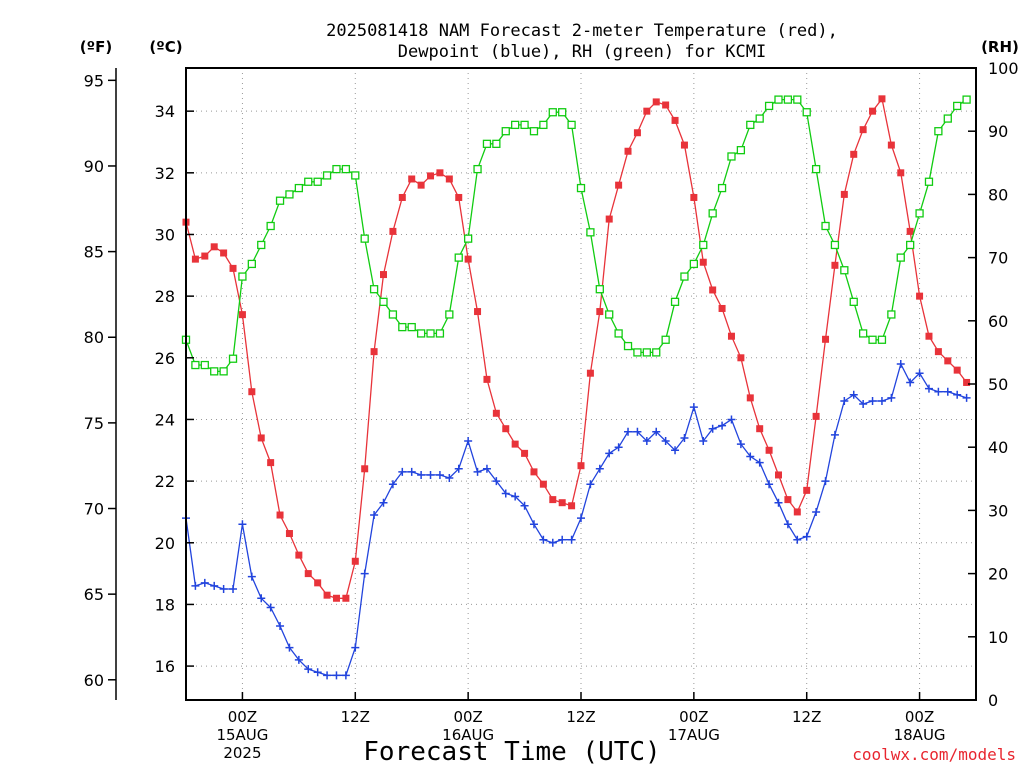  Describe the element at coordinates (96, 47) in the screenshot. I see `fahrenheit-unit-label: (ºF)` at that location.